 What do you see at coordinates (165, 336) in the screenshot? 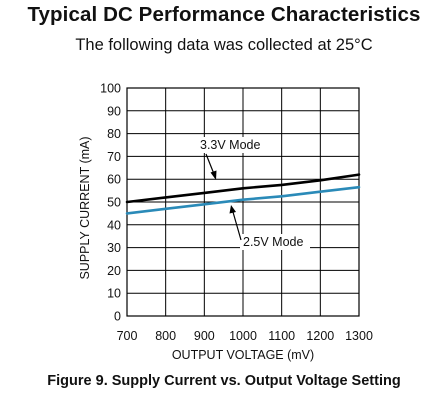
I see `x-tick-label: 800` at bounding box center [165, 336].